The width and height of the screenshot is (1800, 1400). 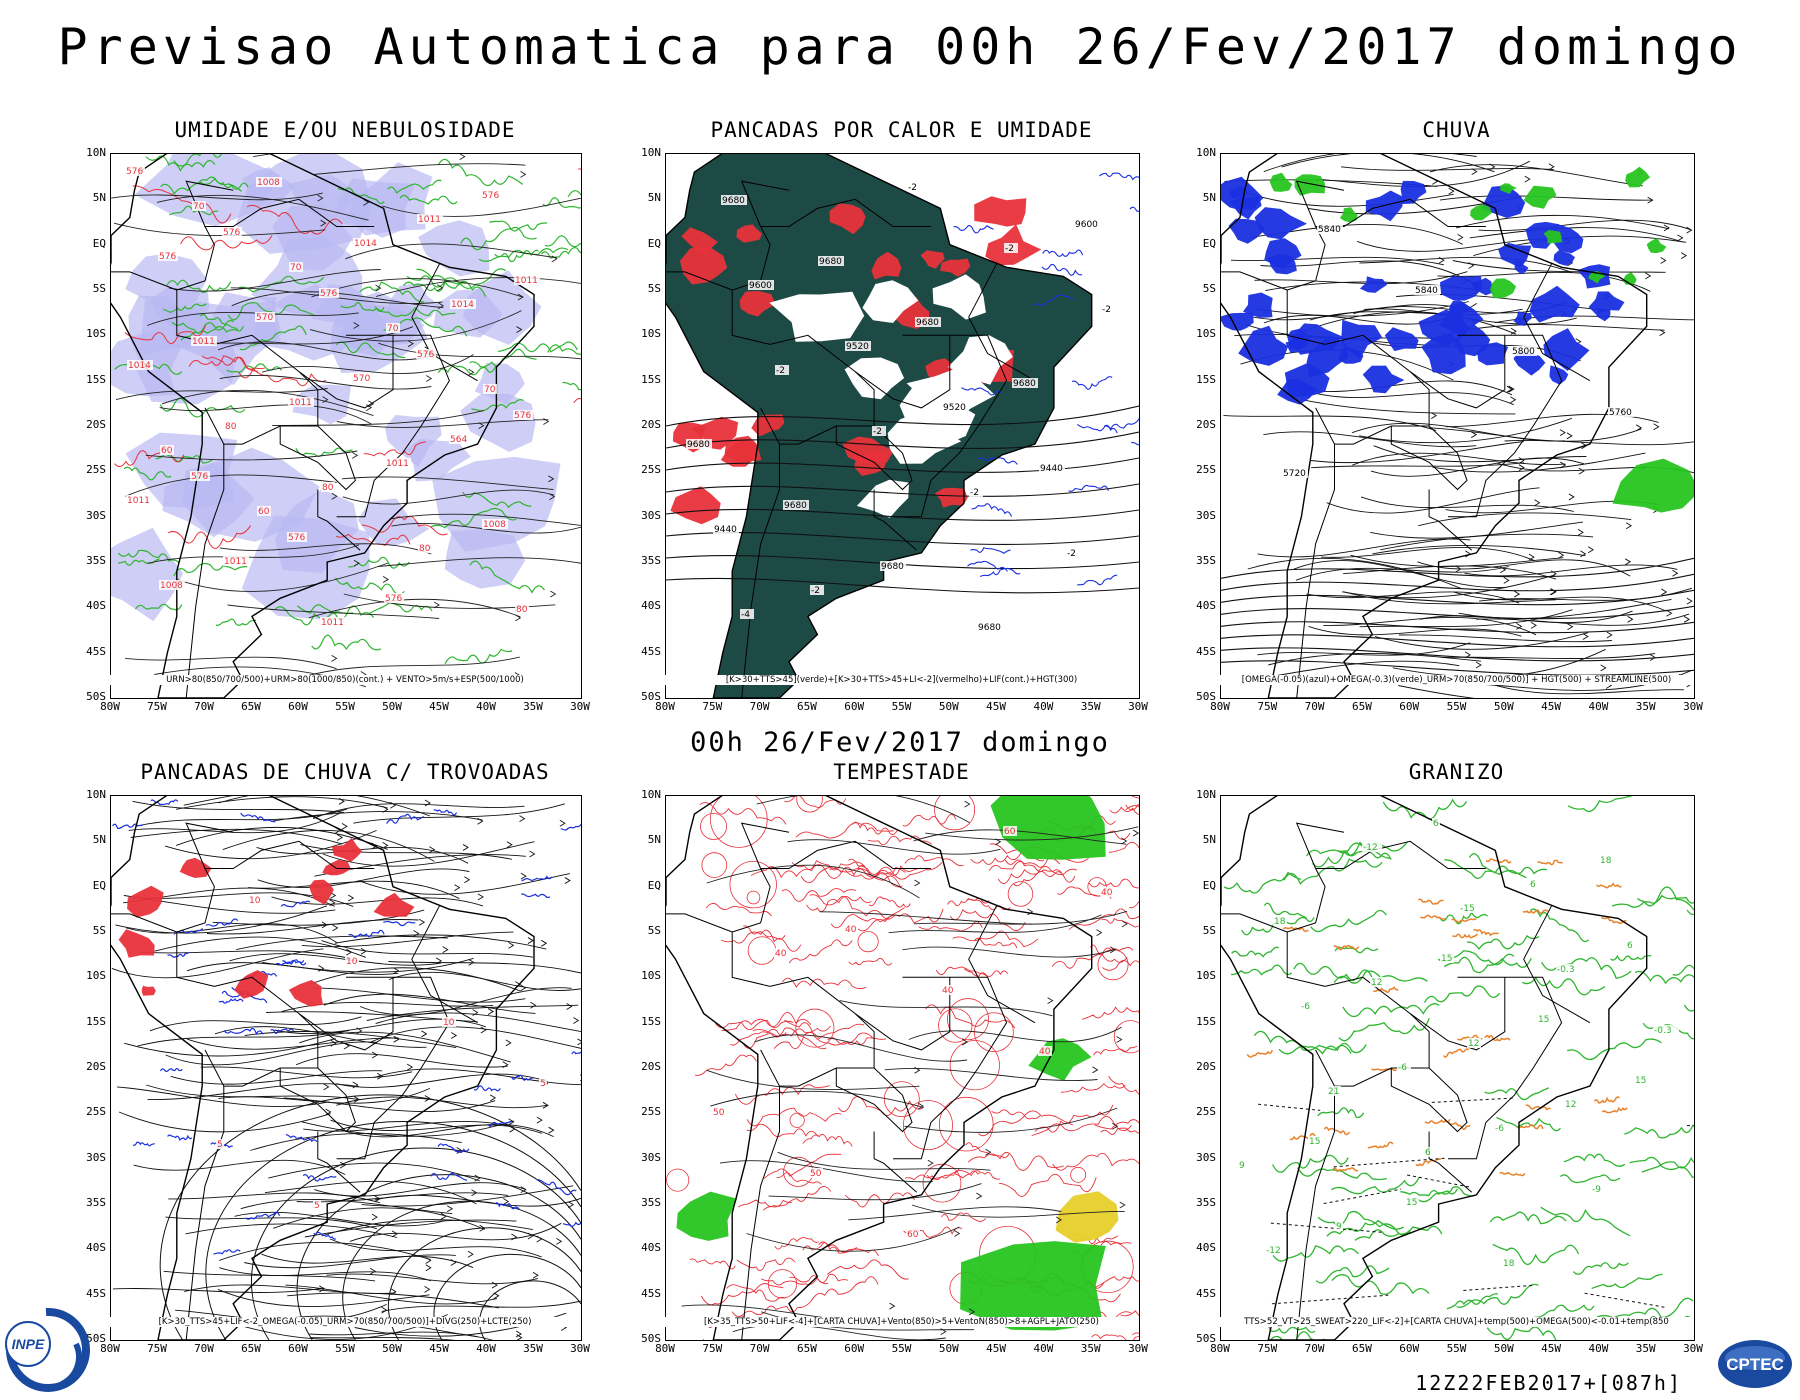 I want to click on inpe-logo-text: INPE, so click(x=28, y=1344).